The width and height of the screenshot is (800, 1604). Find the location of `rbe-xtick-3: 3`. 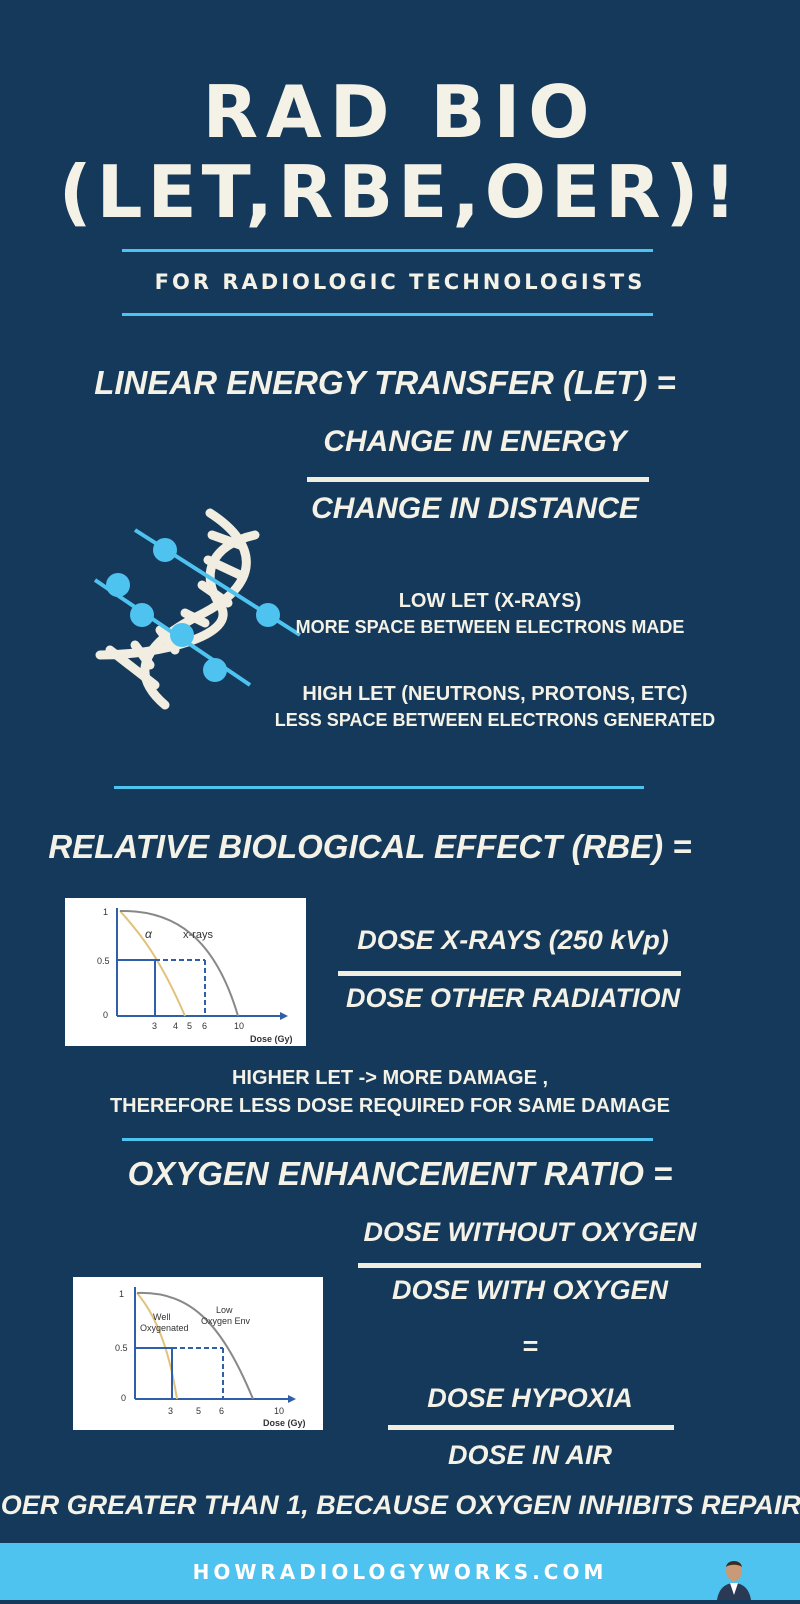

rbe-xtick-3: 3 is located at coordinates (154, 1026).